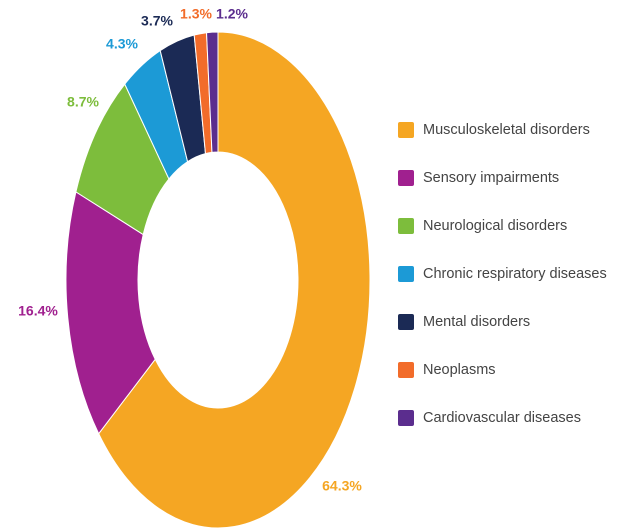 This screenshot has height=529, width=627. Describe the element at coordinates (83, 102) in the screenshot. I see `slice-label: 8.7%` at that location.